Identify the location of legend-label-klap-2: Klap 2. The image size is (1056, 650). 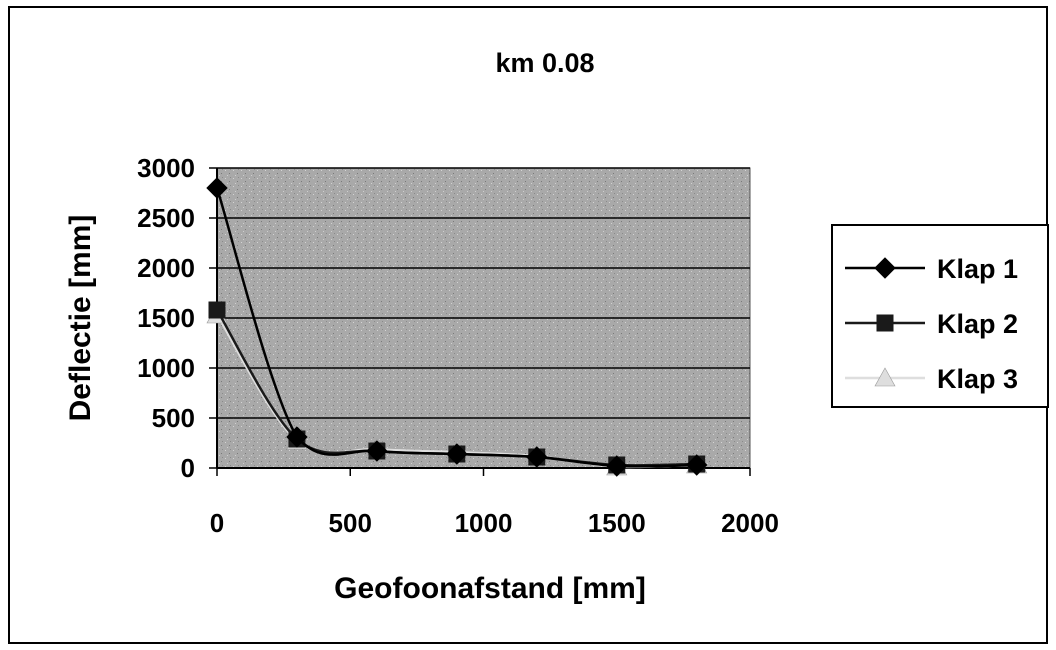
(977, 324).